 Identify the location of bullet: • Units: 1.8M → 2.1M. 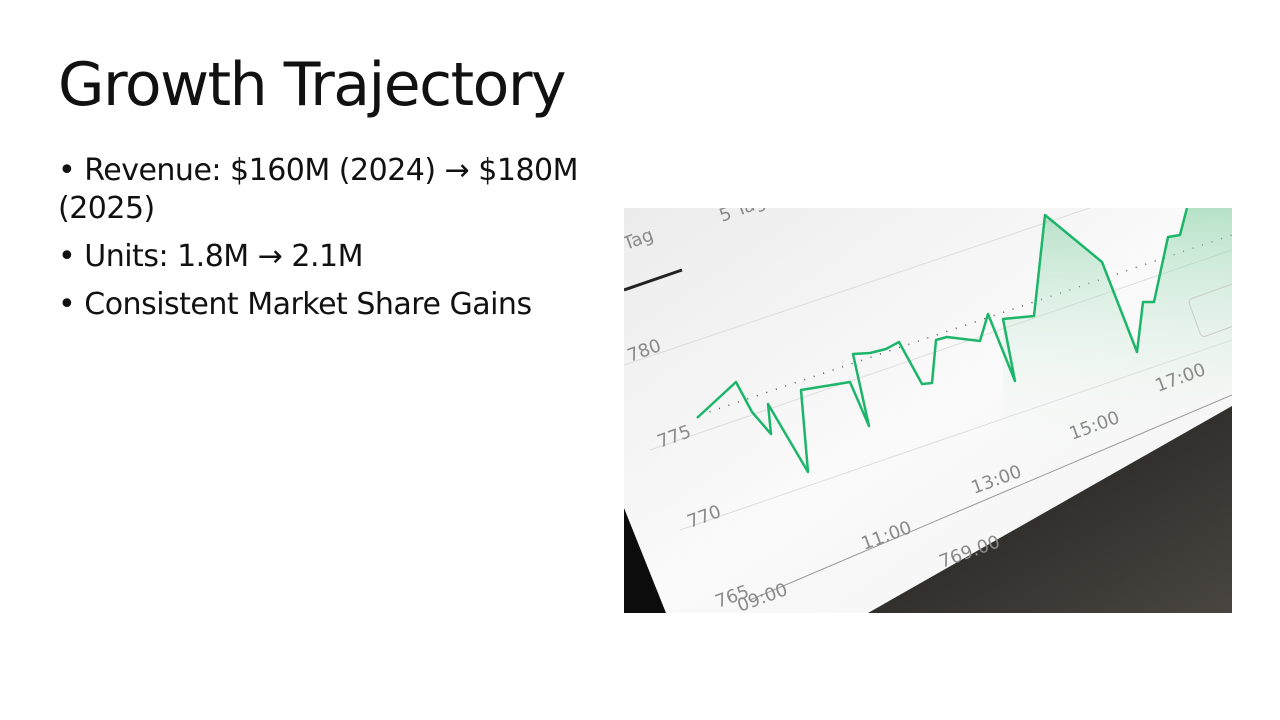
(323, 257).